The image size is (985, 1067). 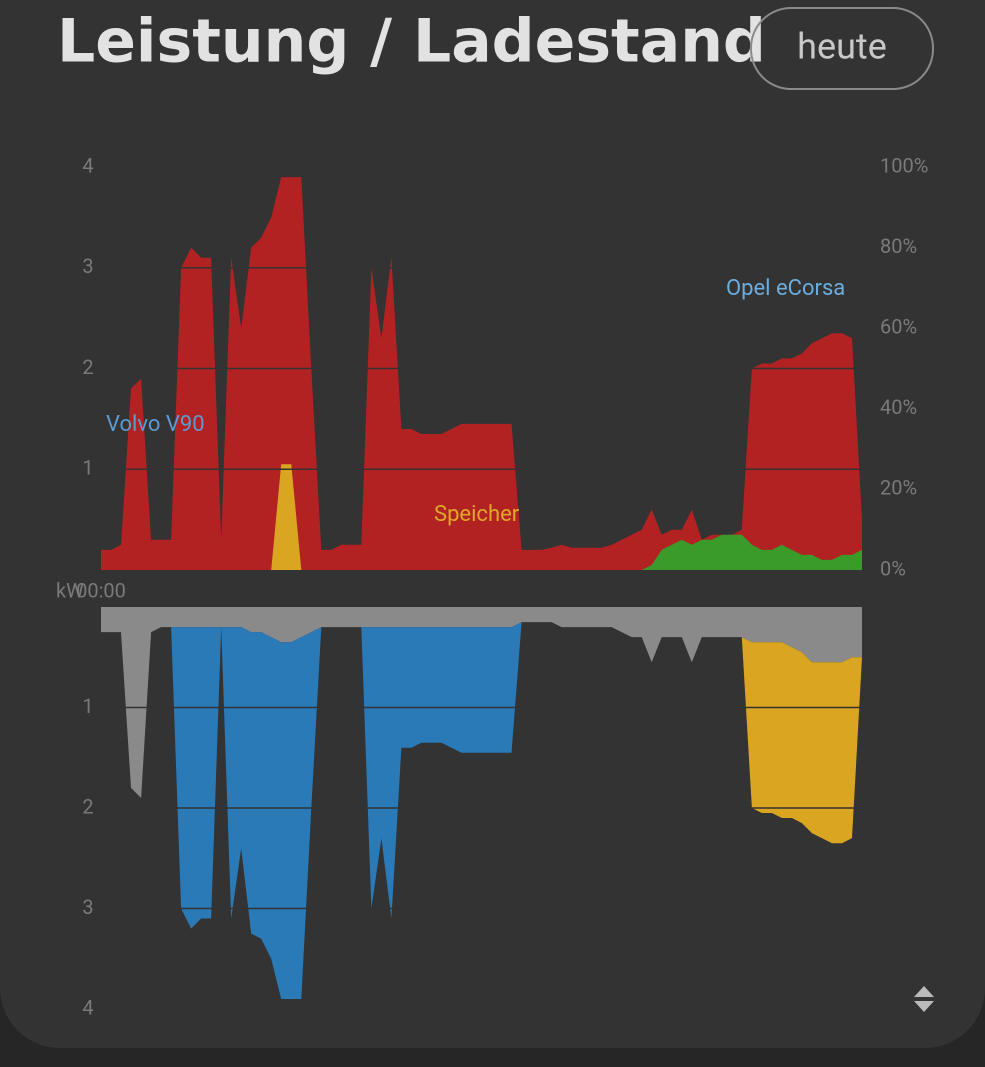 I want to click on date-button-label: heute, so click(x=842, y=47).